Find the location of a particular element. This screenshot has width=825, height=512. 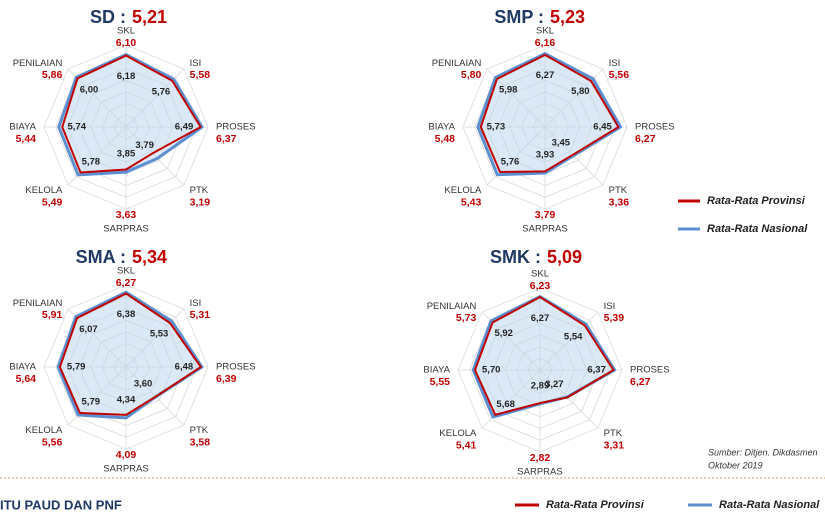

value-label: 3,58 is located at coordinates (200, 442).